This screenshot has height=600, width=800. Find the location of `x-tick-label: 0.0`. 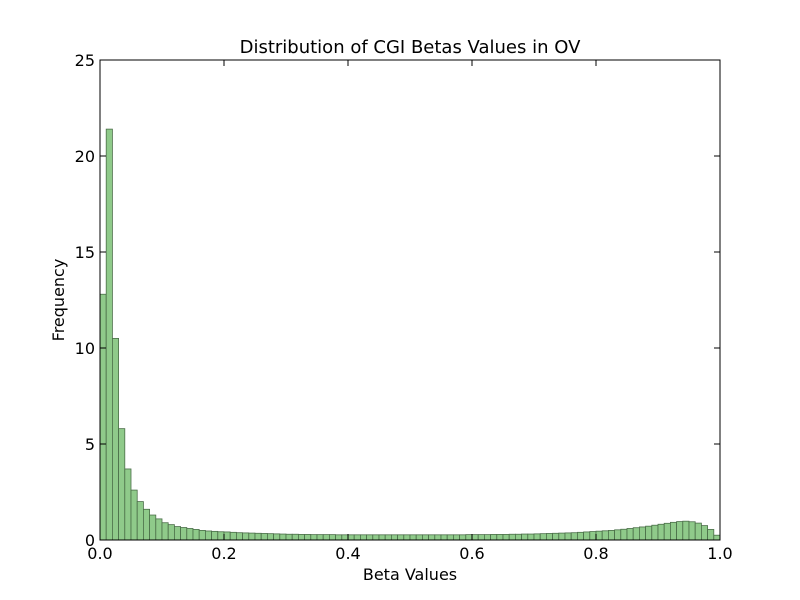

x-tick-label: 0.0 is located at coordinates (99, 553).